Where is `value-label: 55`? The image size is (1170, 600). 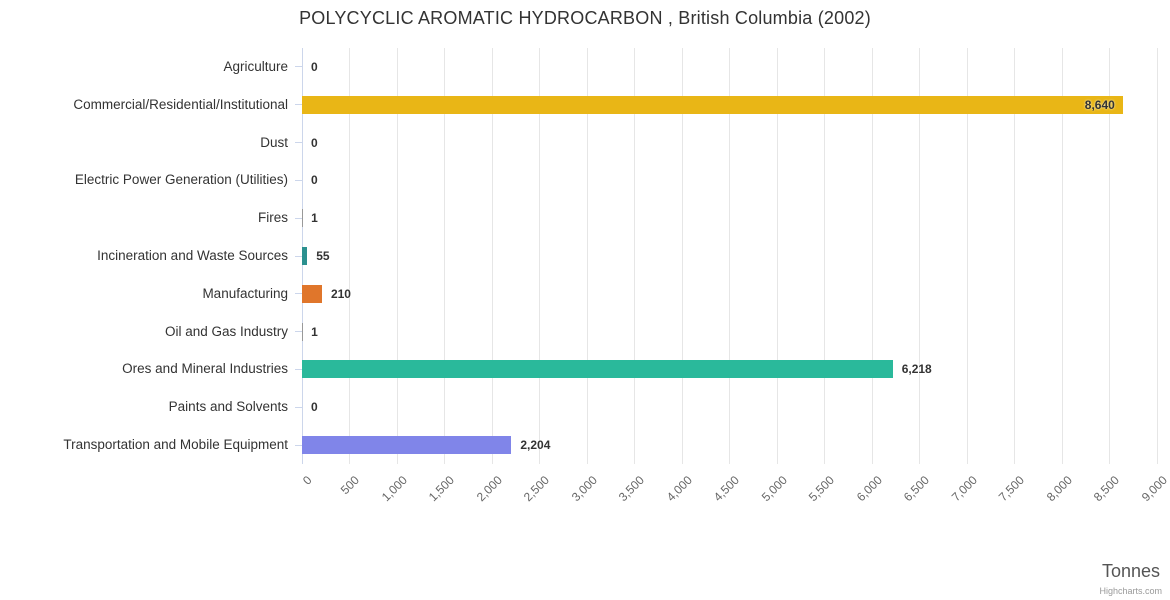
value-label: 55 is located at coordinates (323, 256).